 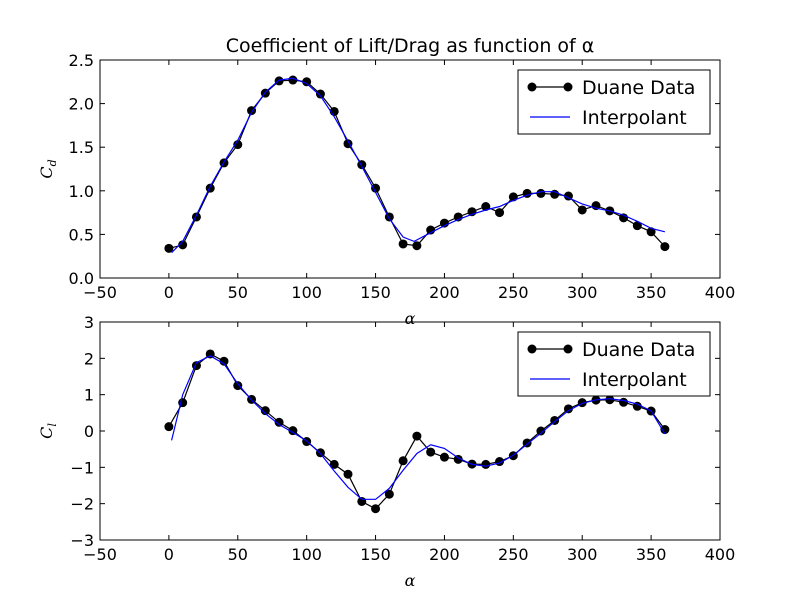 I want to click on chart2-x-tick-label: 100, so click(x=306, y=554).